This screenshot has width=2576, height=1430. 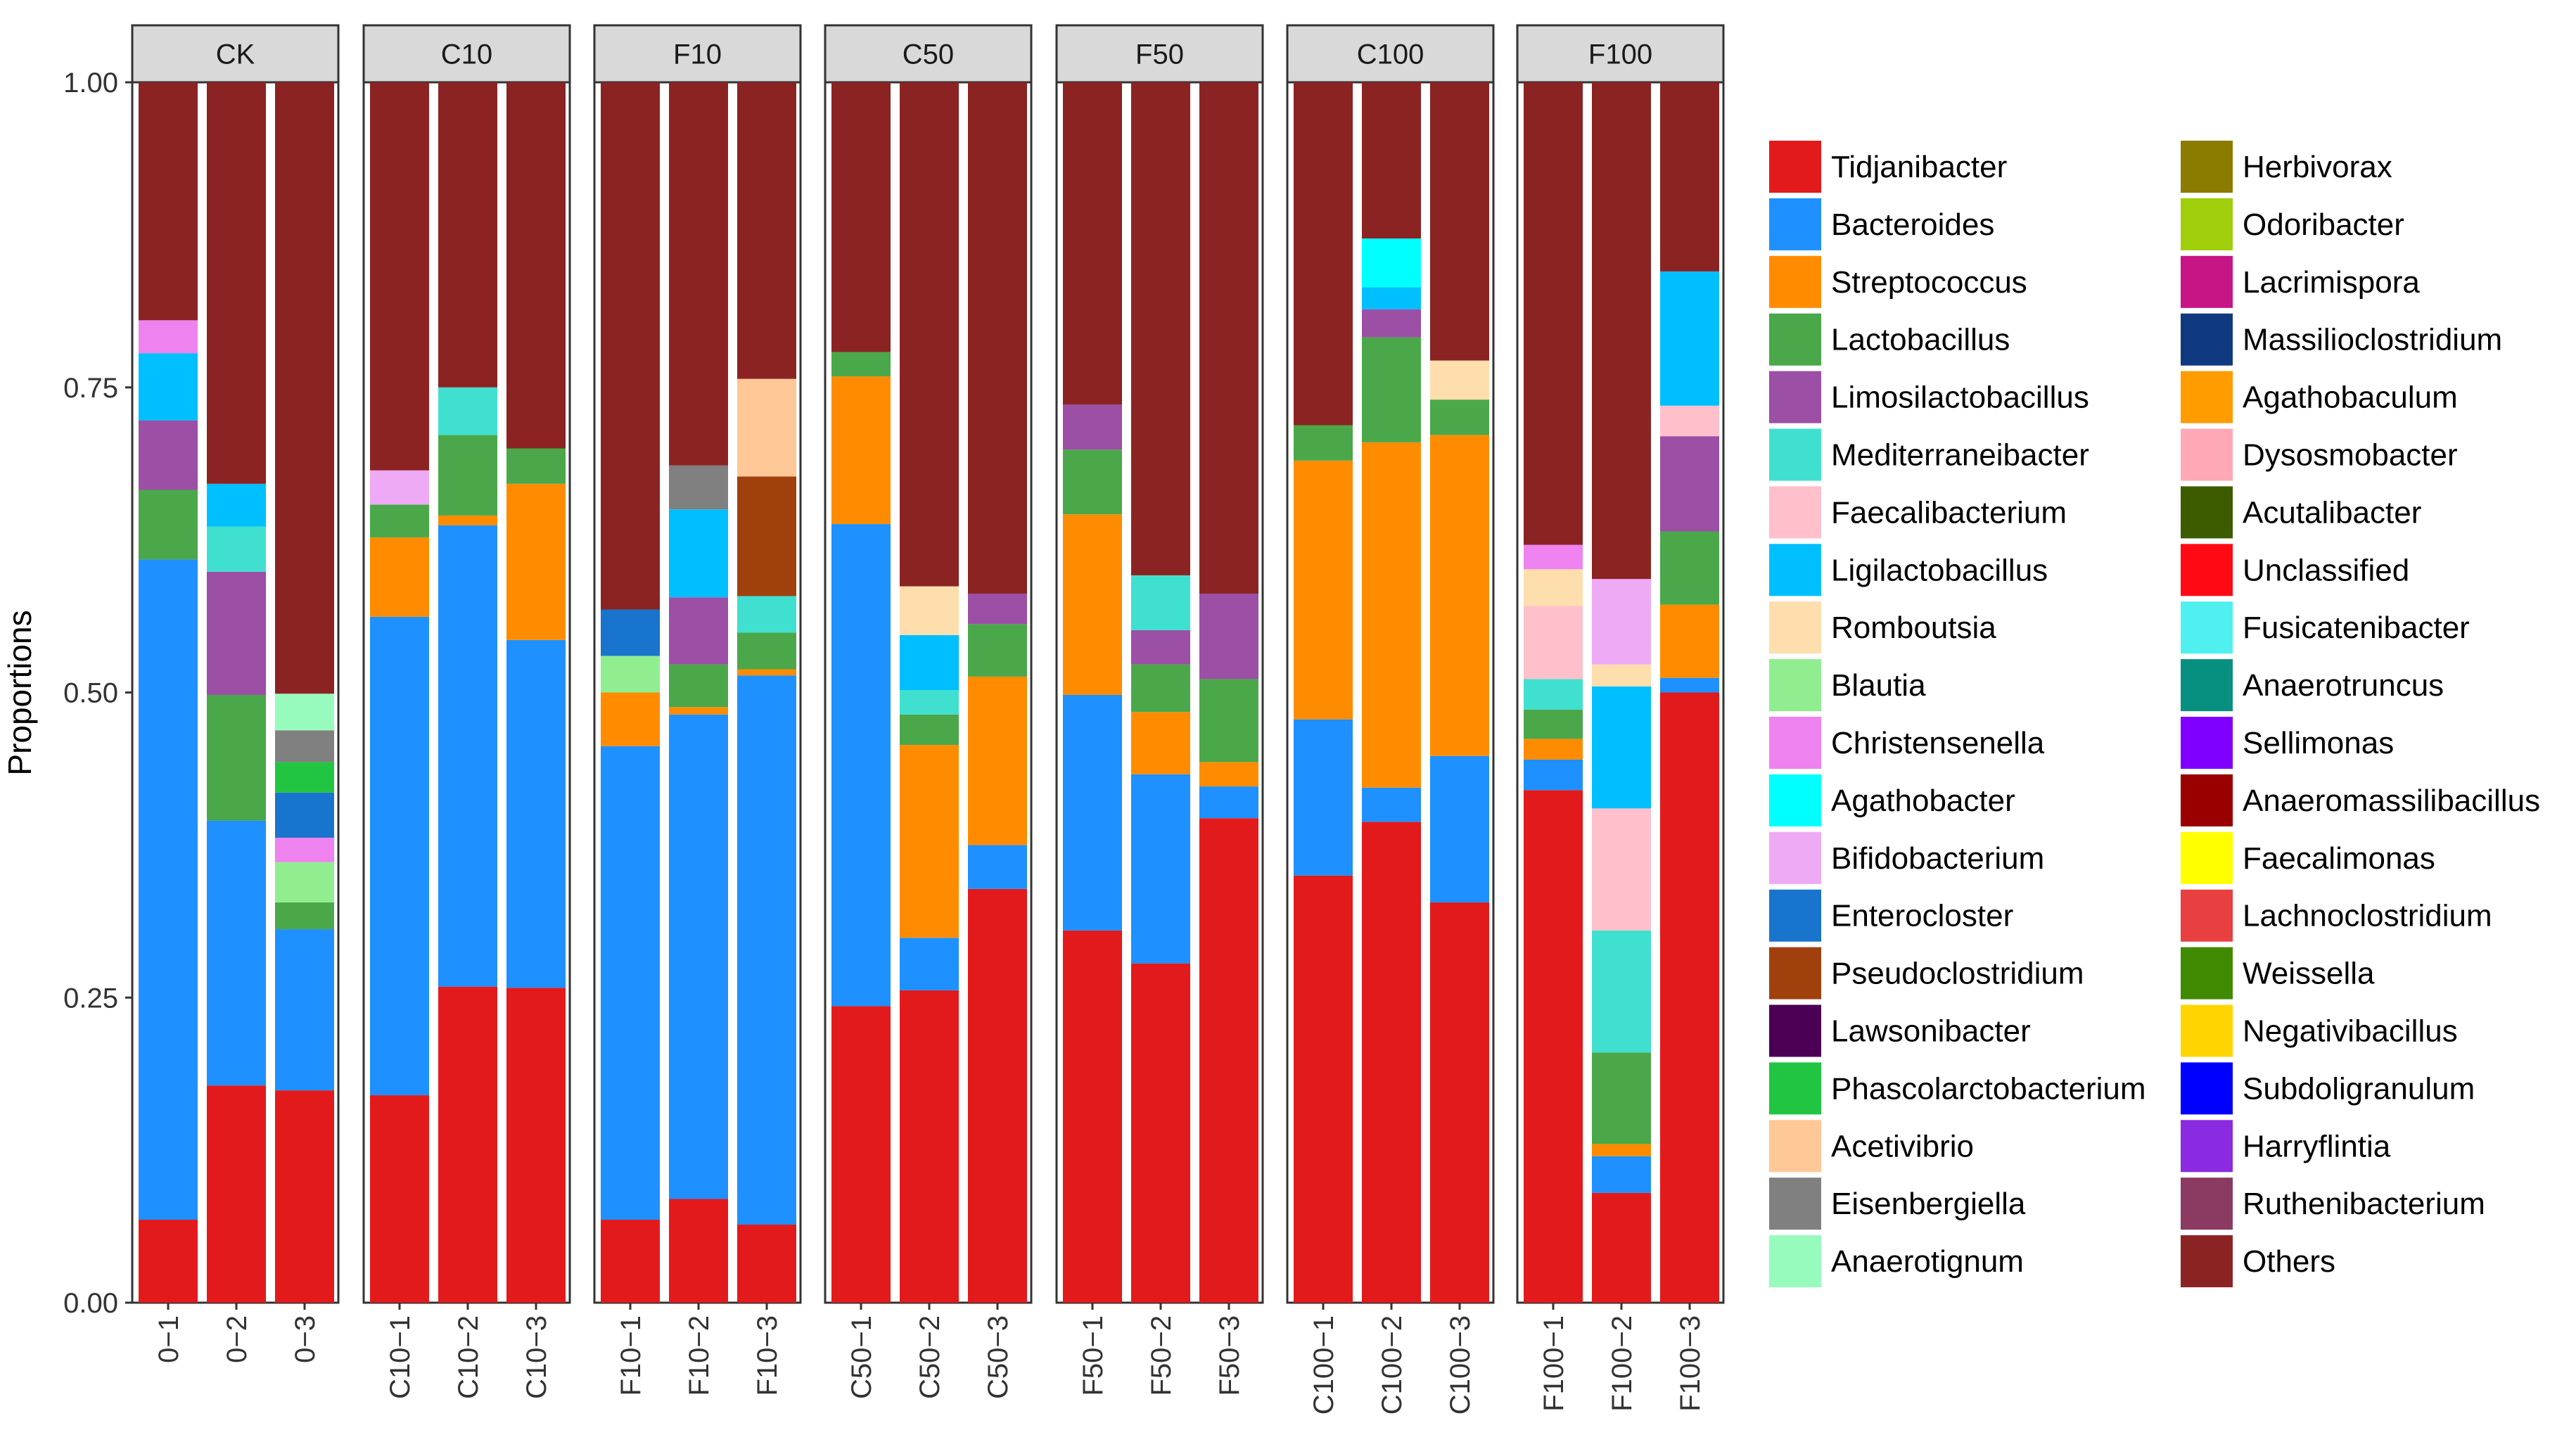 I want to click on legend-label-pseudoclostridium: Pseudoclostridium, so click(x=1957, y=974).